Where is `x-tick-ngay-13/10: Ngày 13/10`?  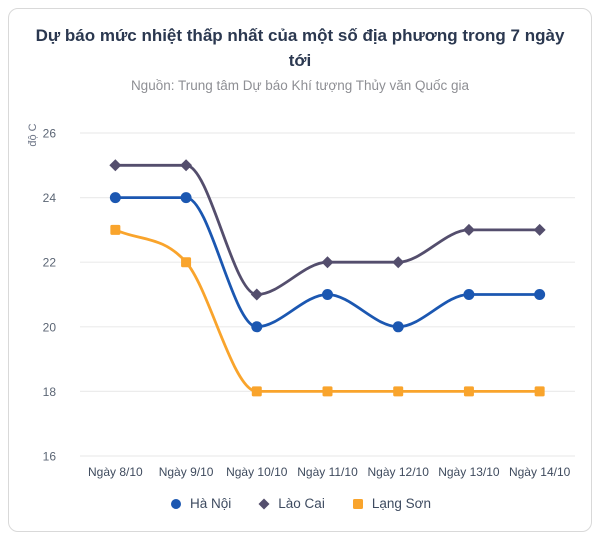 x-tick-ngay-13/10: Ngày 13/10 is located at coordinates (469, 472).